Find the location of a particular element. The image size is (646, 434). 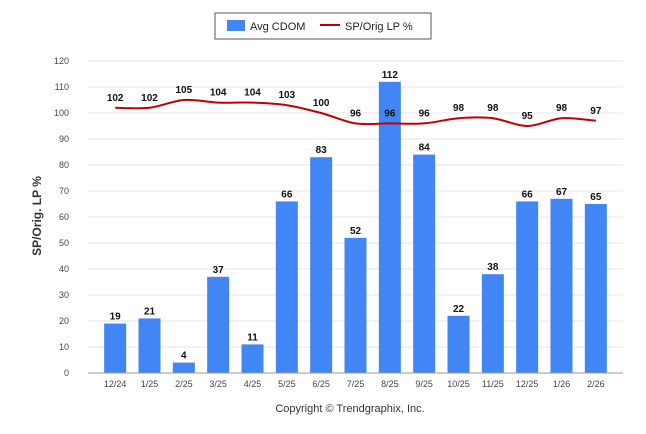

y-tick-label: 80 is located at coordinates (64, 165).